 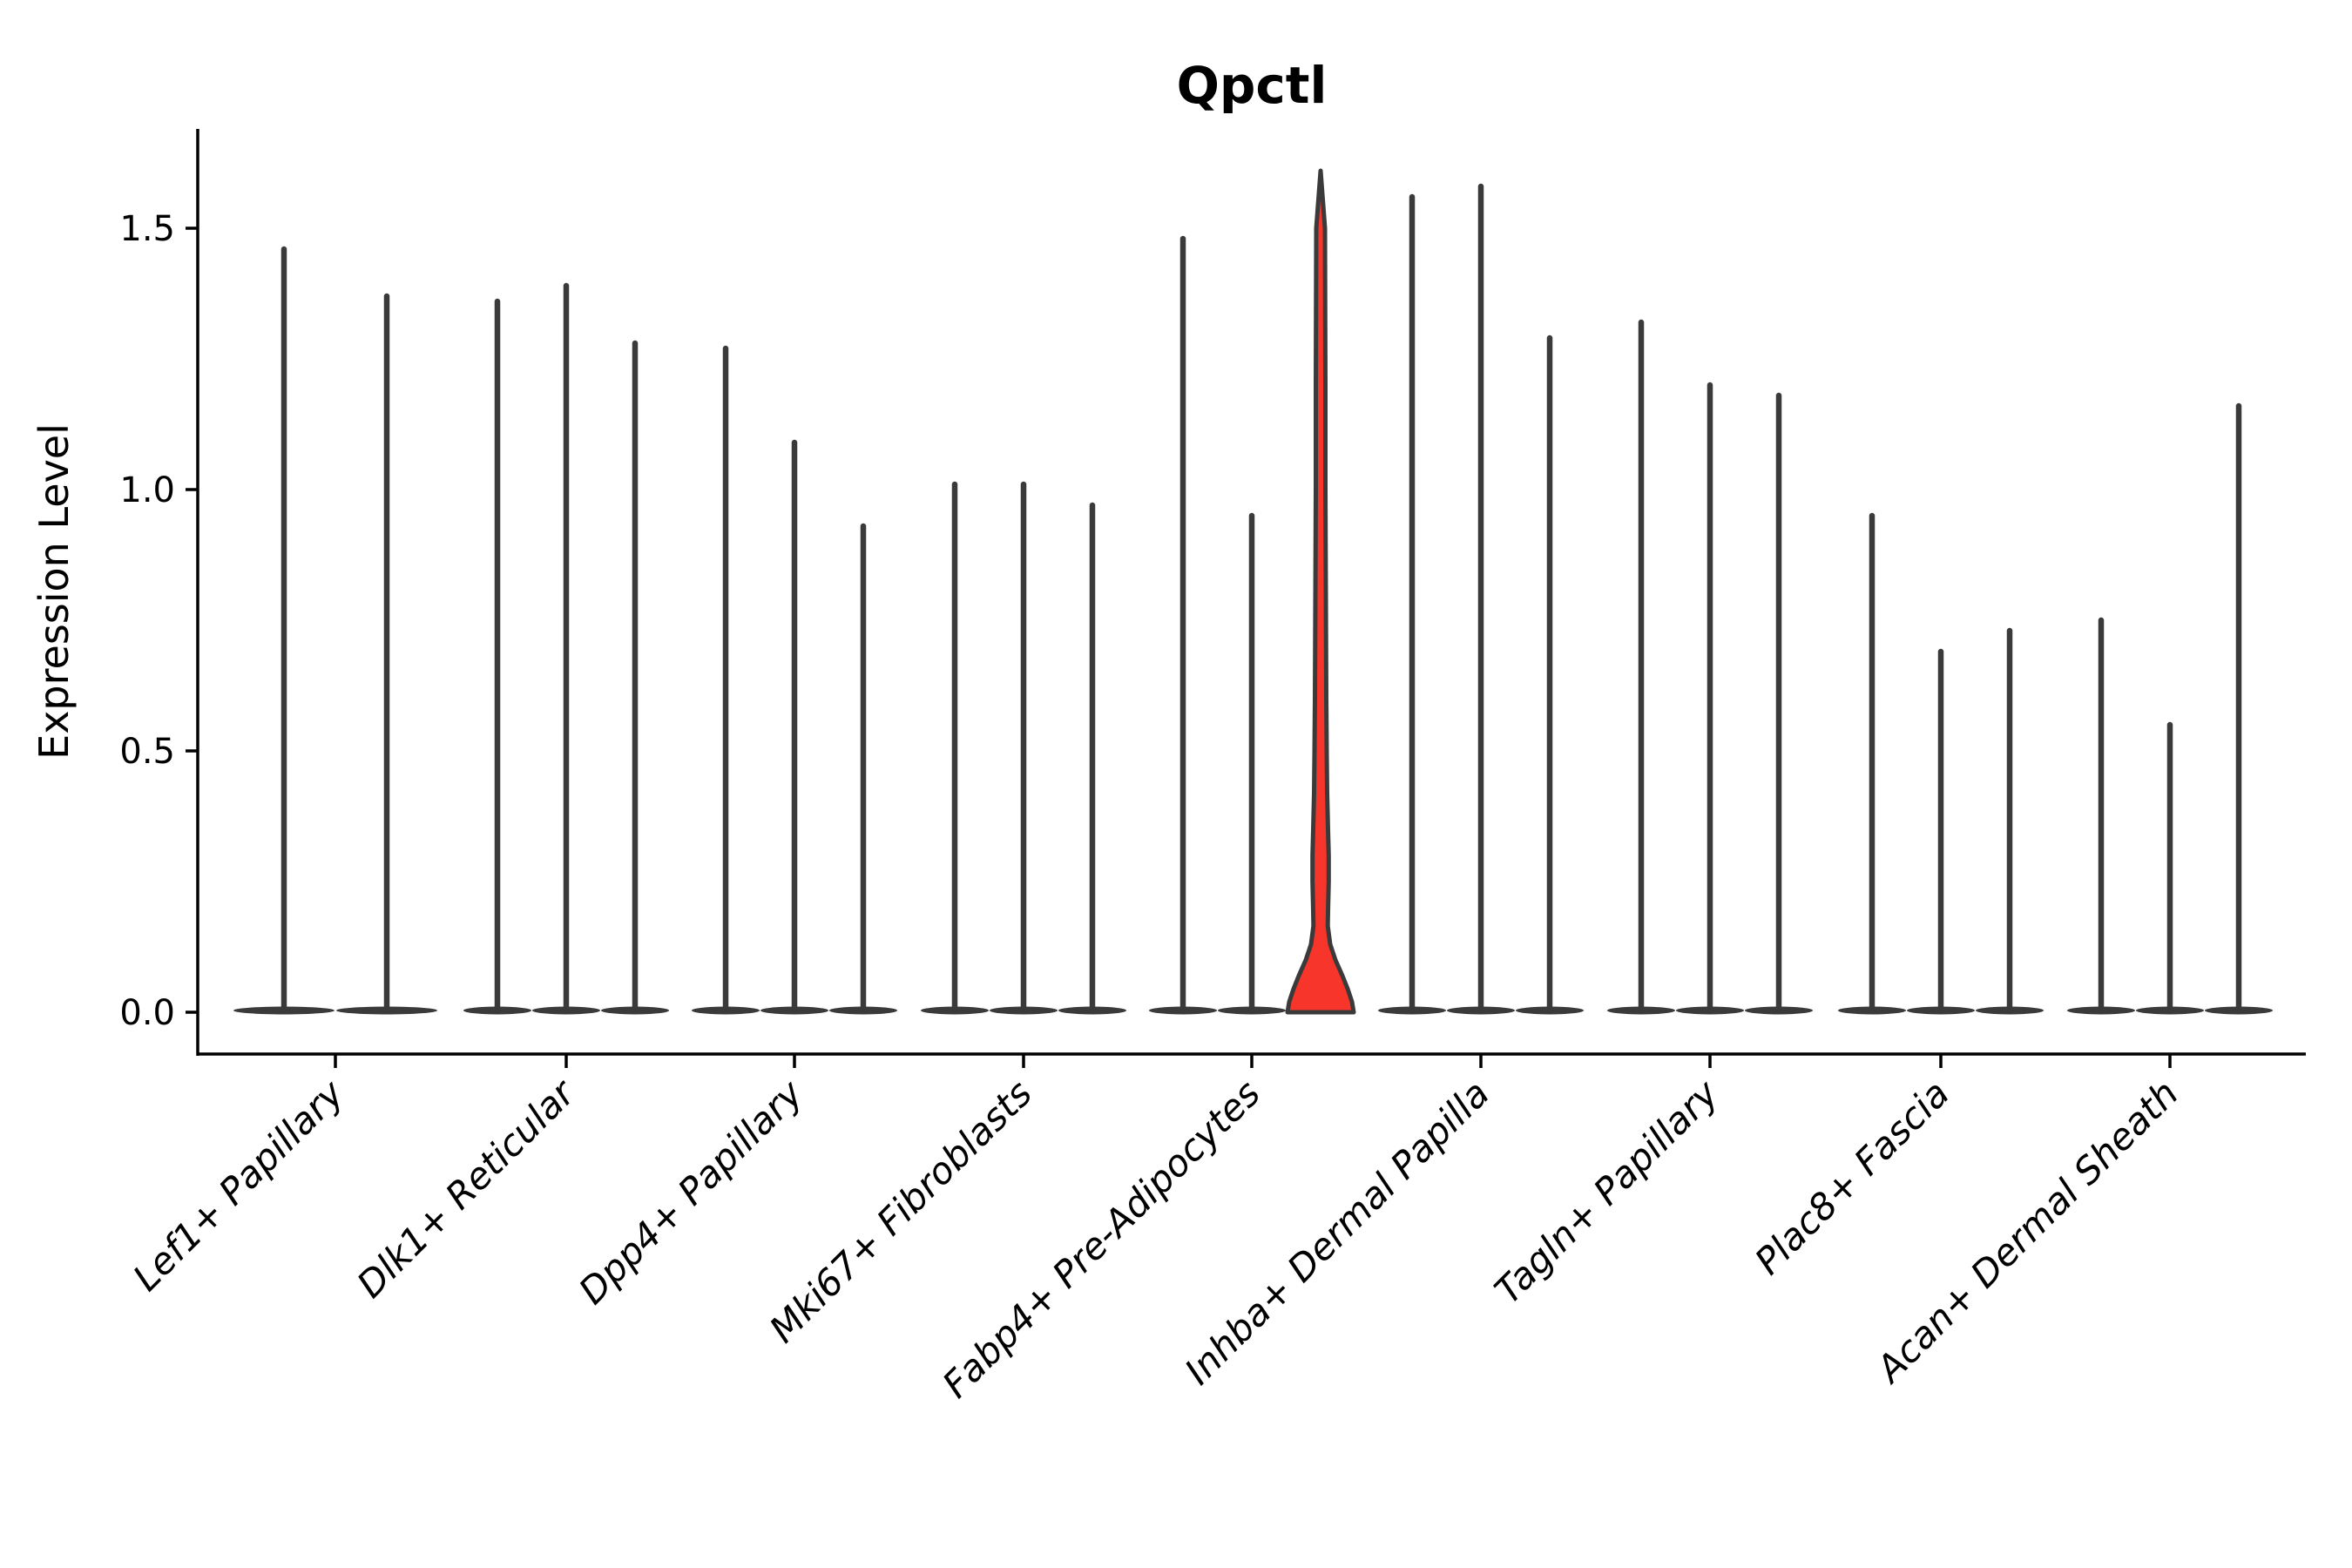 I want to click on y-axis-label: Expression Level, so click(x=54, y=591).